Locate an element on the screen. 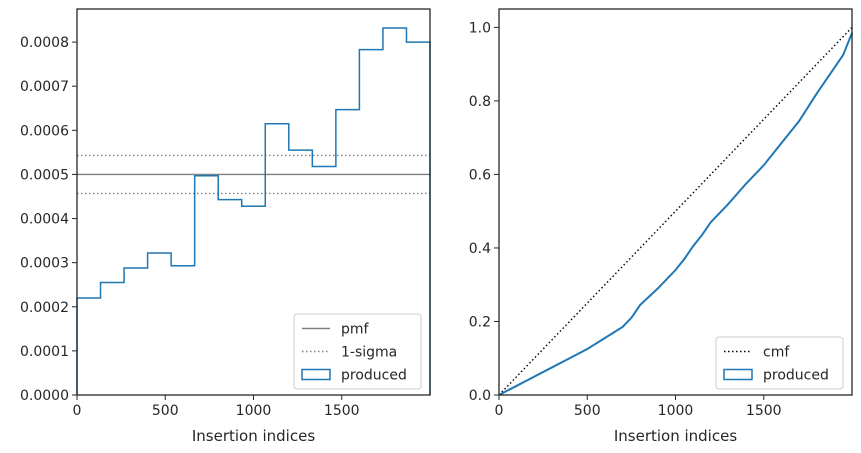 Image resolution: width=861 pixels, height=453 pixels. y-tick-label: 0.6 is located at coordinates (480, 175).